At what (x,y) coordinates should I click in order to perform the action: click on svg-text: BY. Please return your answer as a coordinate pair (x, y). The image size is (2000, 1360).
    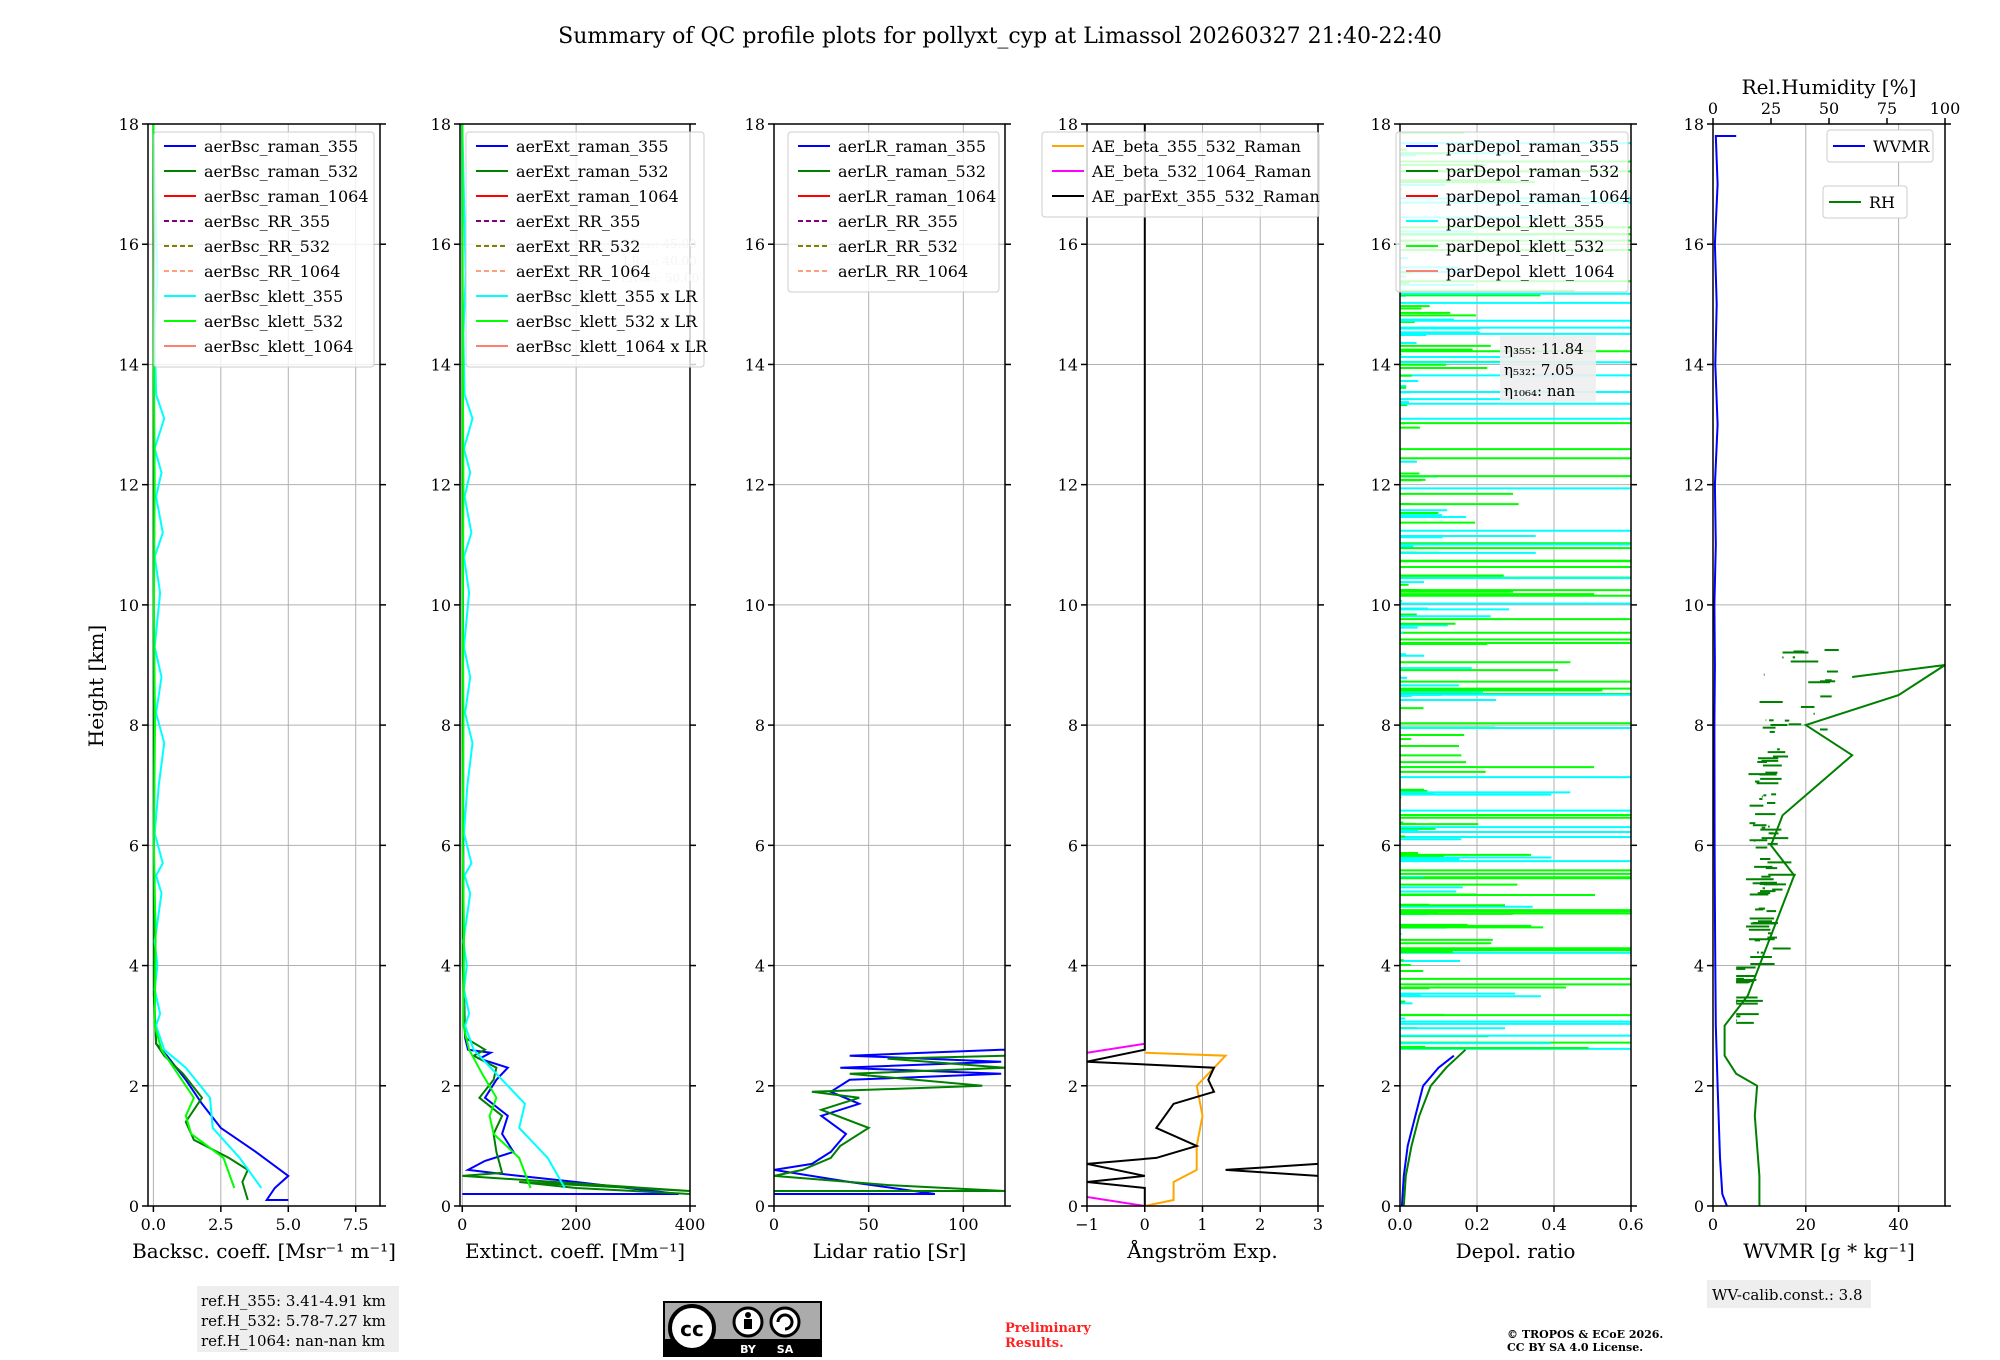
    Looking at the image, I should click on (748, 1349).